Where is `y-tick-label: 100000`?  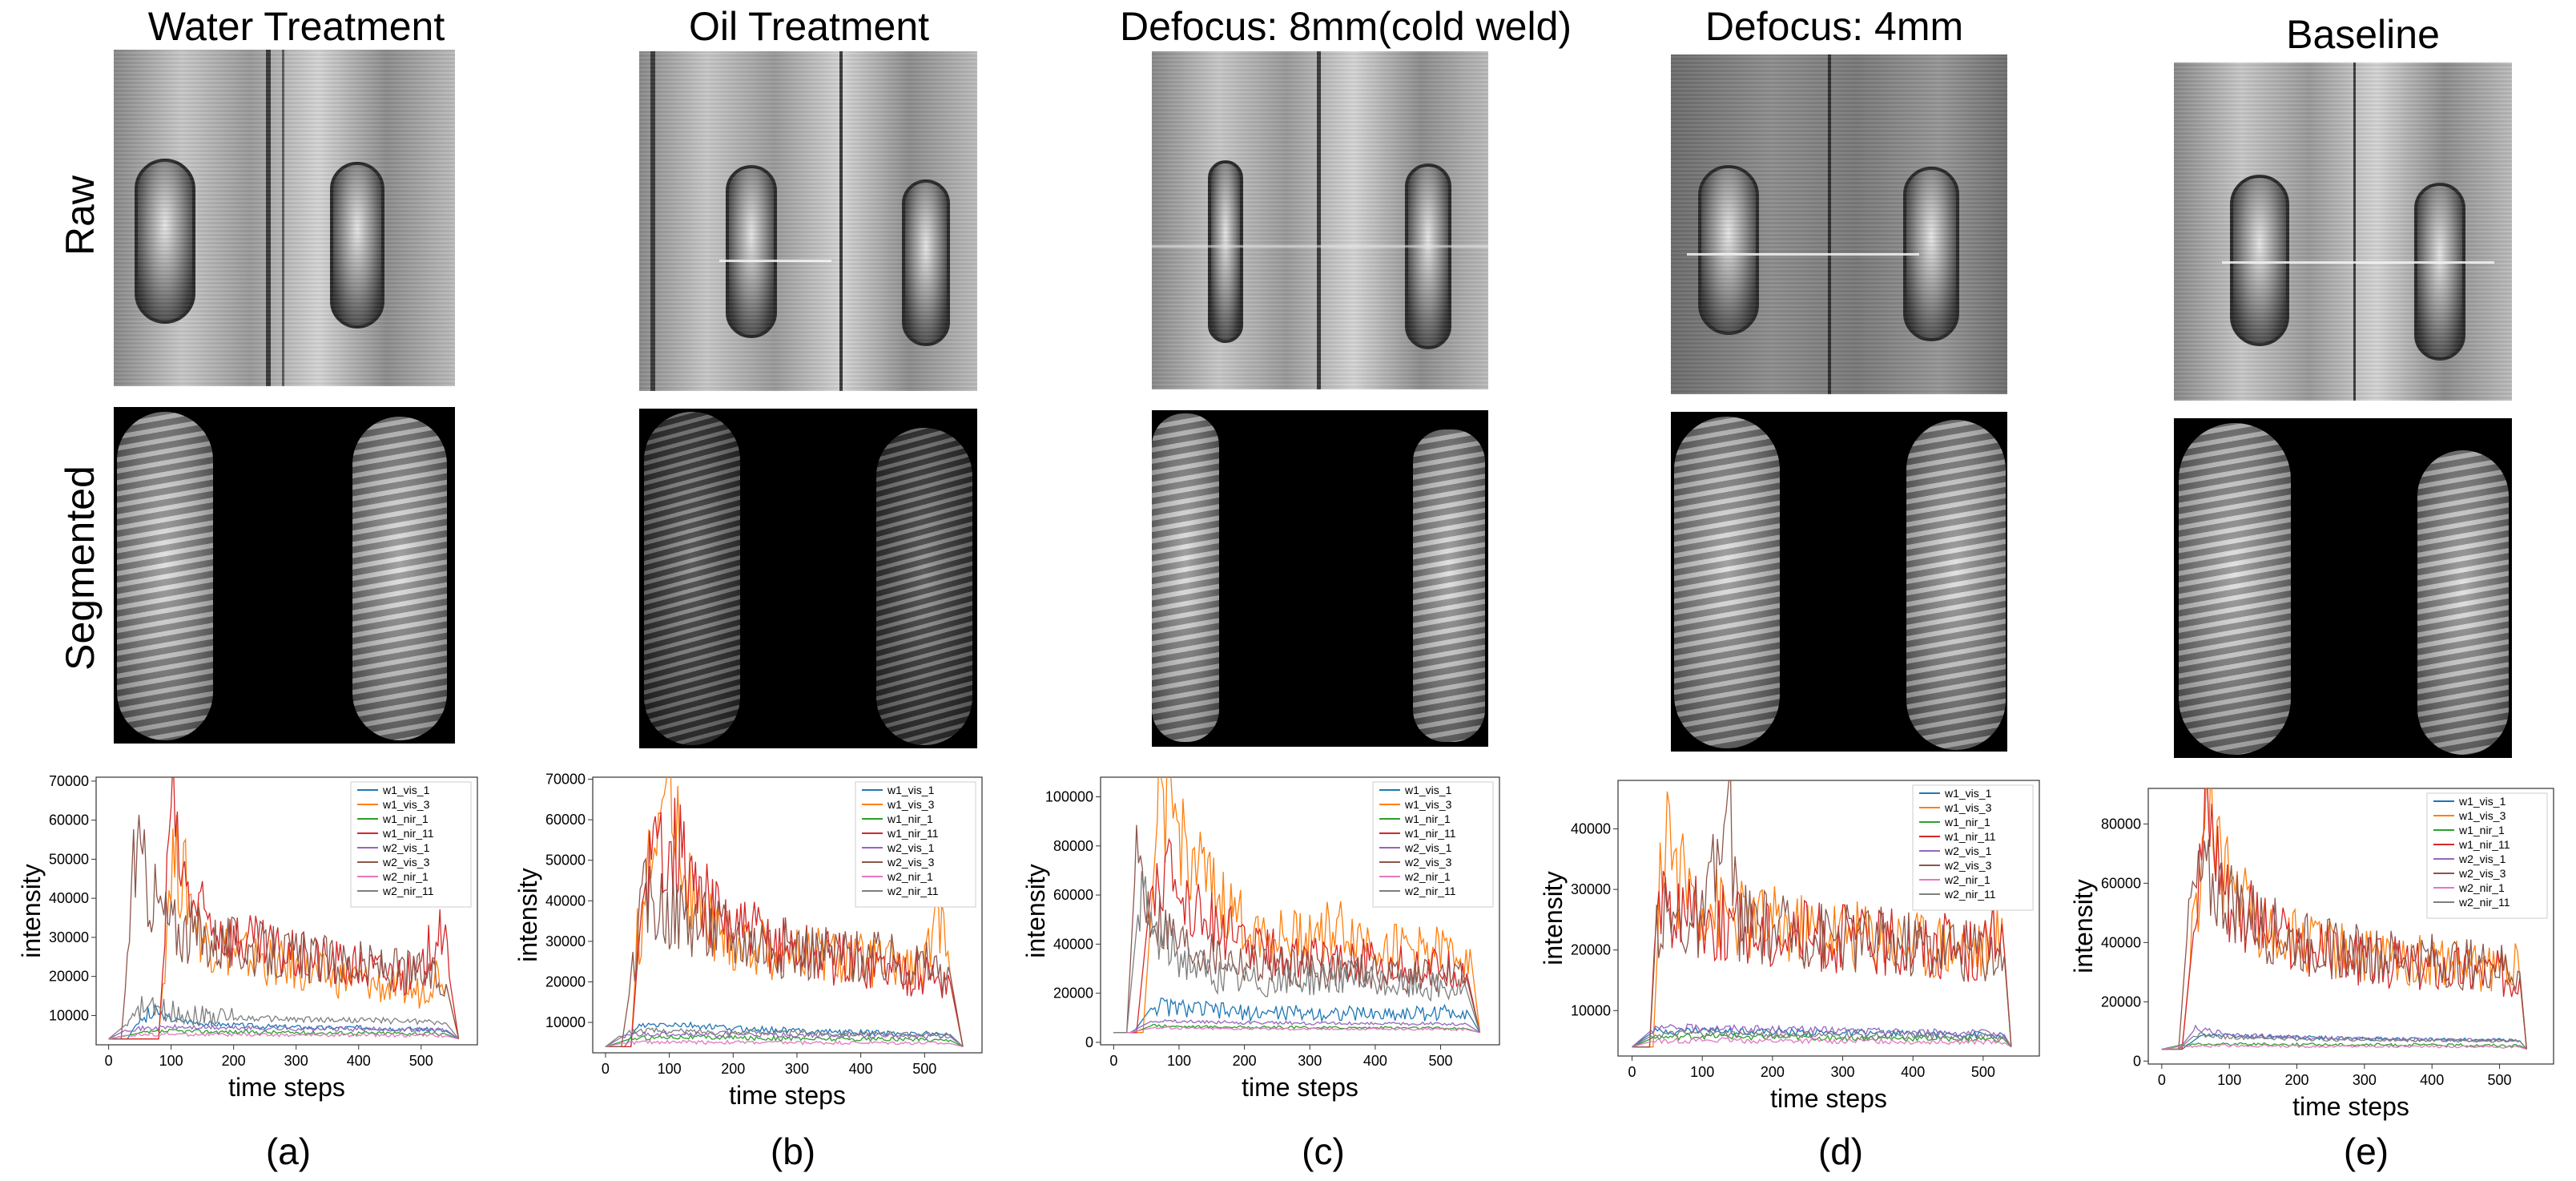
y-tick-label: 100000 is located at coordinates (1069, 797).